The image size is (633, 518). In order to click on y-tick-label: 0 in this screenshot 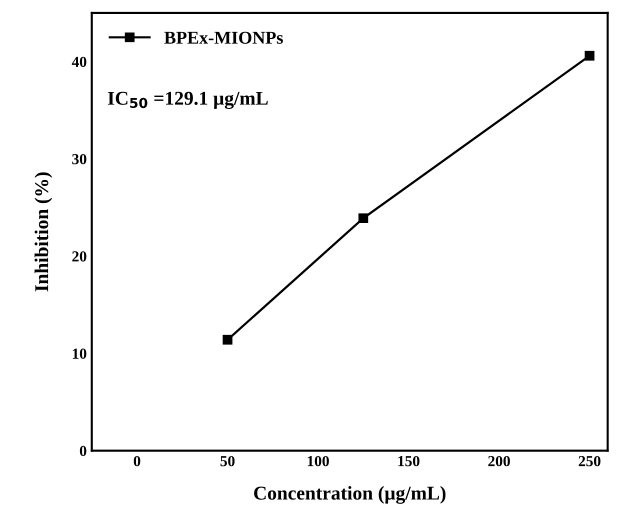, I will do `click(83, 451)`.